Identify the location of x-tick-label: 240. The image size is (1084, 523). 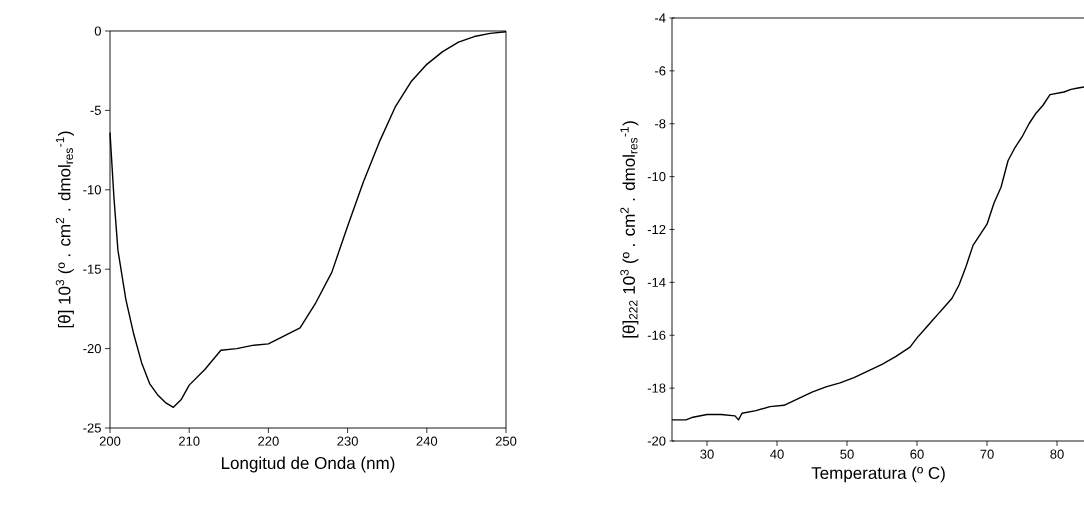
(427, 441).